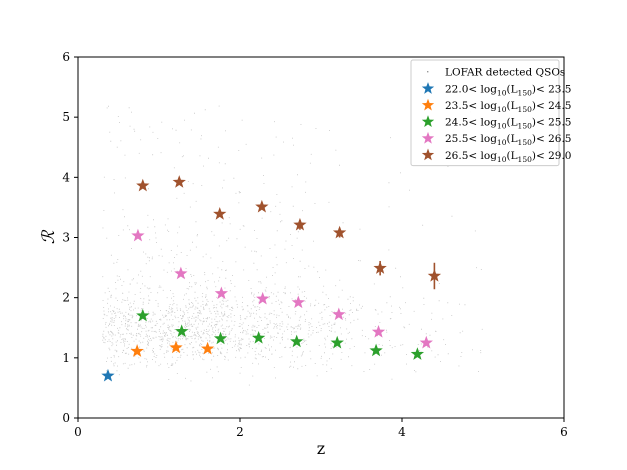 Image resolution: width=627 pixels, height=470 pixels. What do you see at coordinates (508, 107) in the screenshot?
I see `legend-label: 23.5< log10(L150)< 24.5` at bounding box center [508, 107].